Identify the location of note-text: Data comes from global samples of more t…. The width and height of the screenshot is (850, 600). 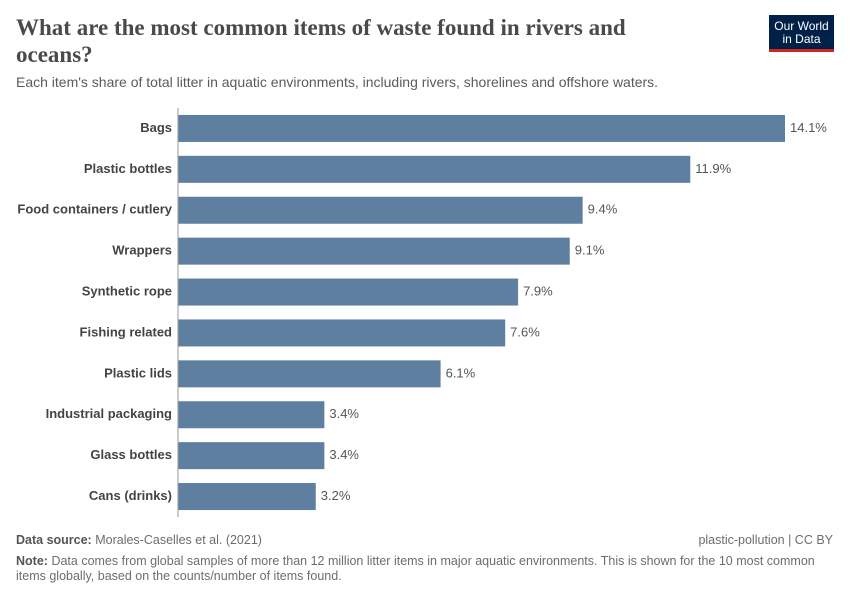
(415, 568).